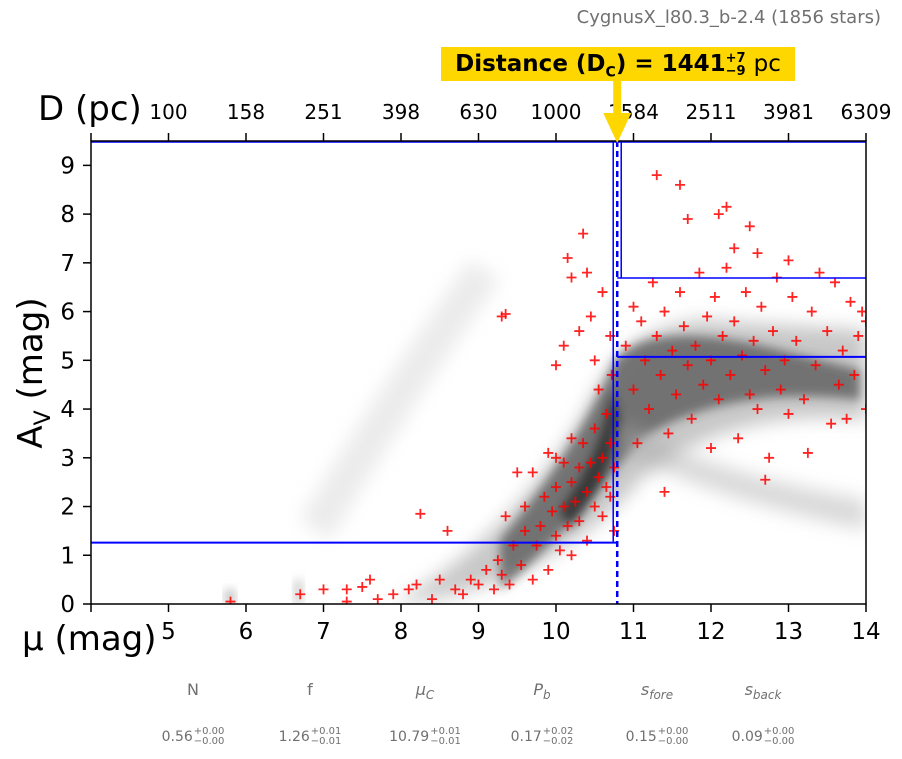  Describe the element at coordinates (657, 736) in the screenshot. I see `param-value: 0.15 +0.00 −0.00` at that location.